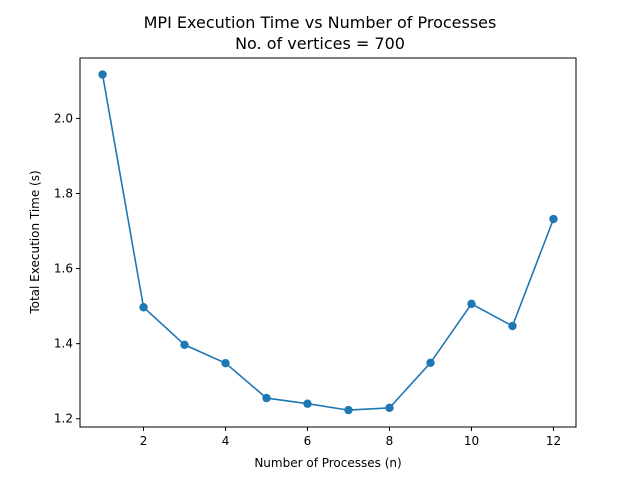  Describe the element at coordinates (144, 441) in the screenshot. I see `x-tick-label: 2` at that location.